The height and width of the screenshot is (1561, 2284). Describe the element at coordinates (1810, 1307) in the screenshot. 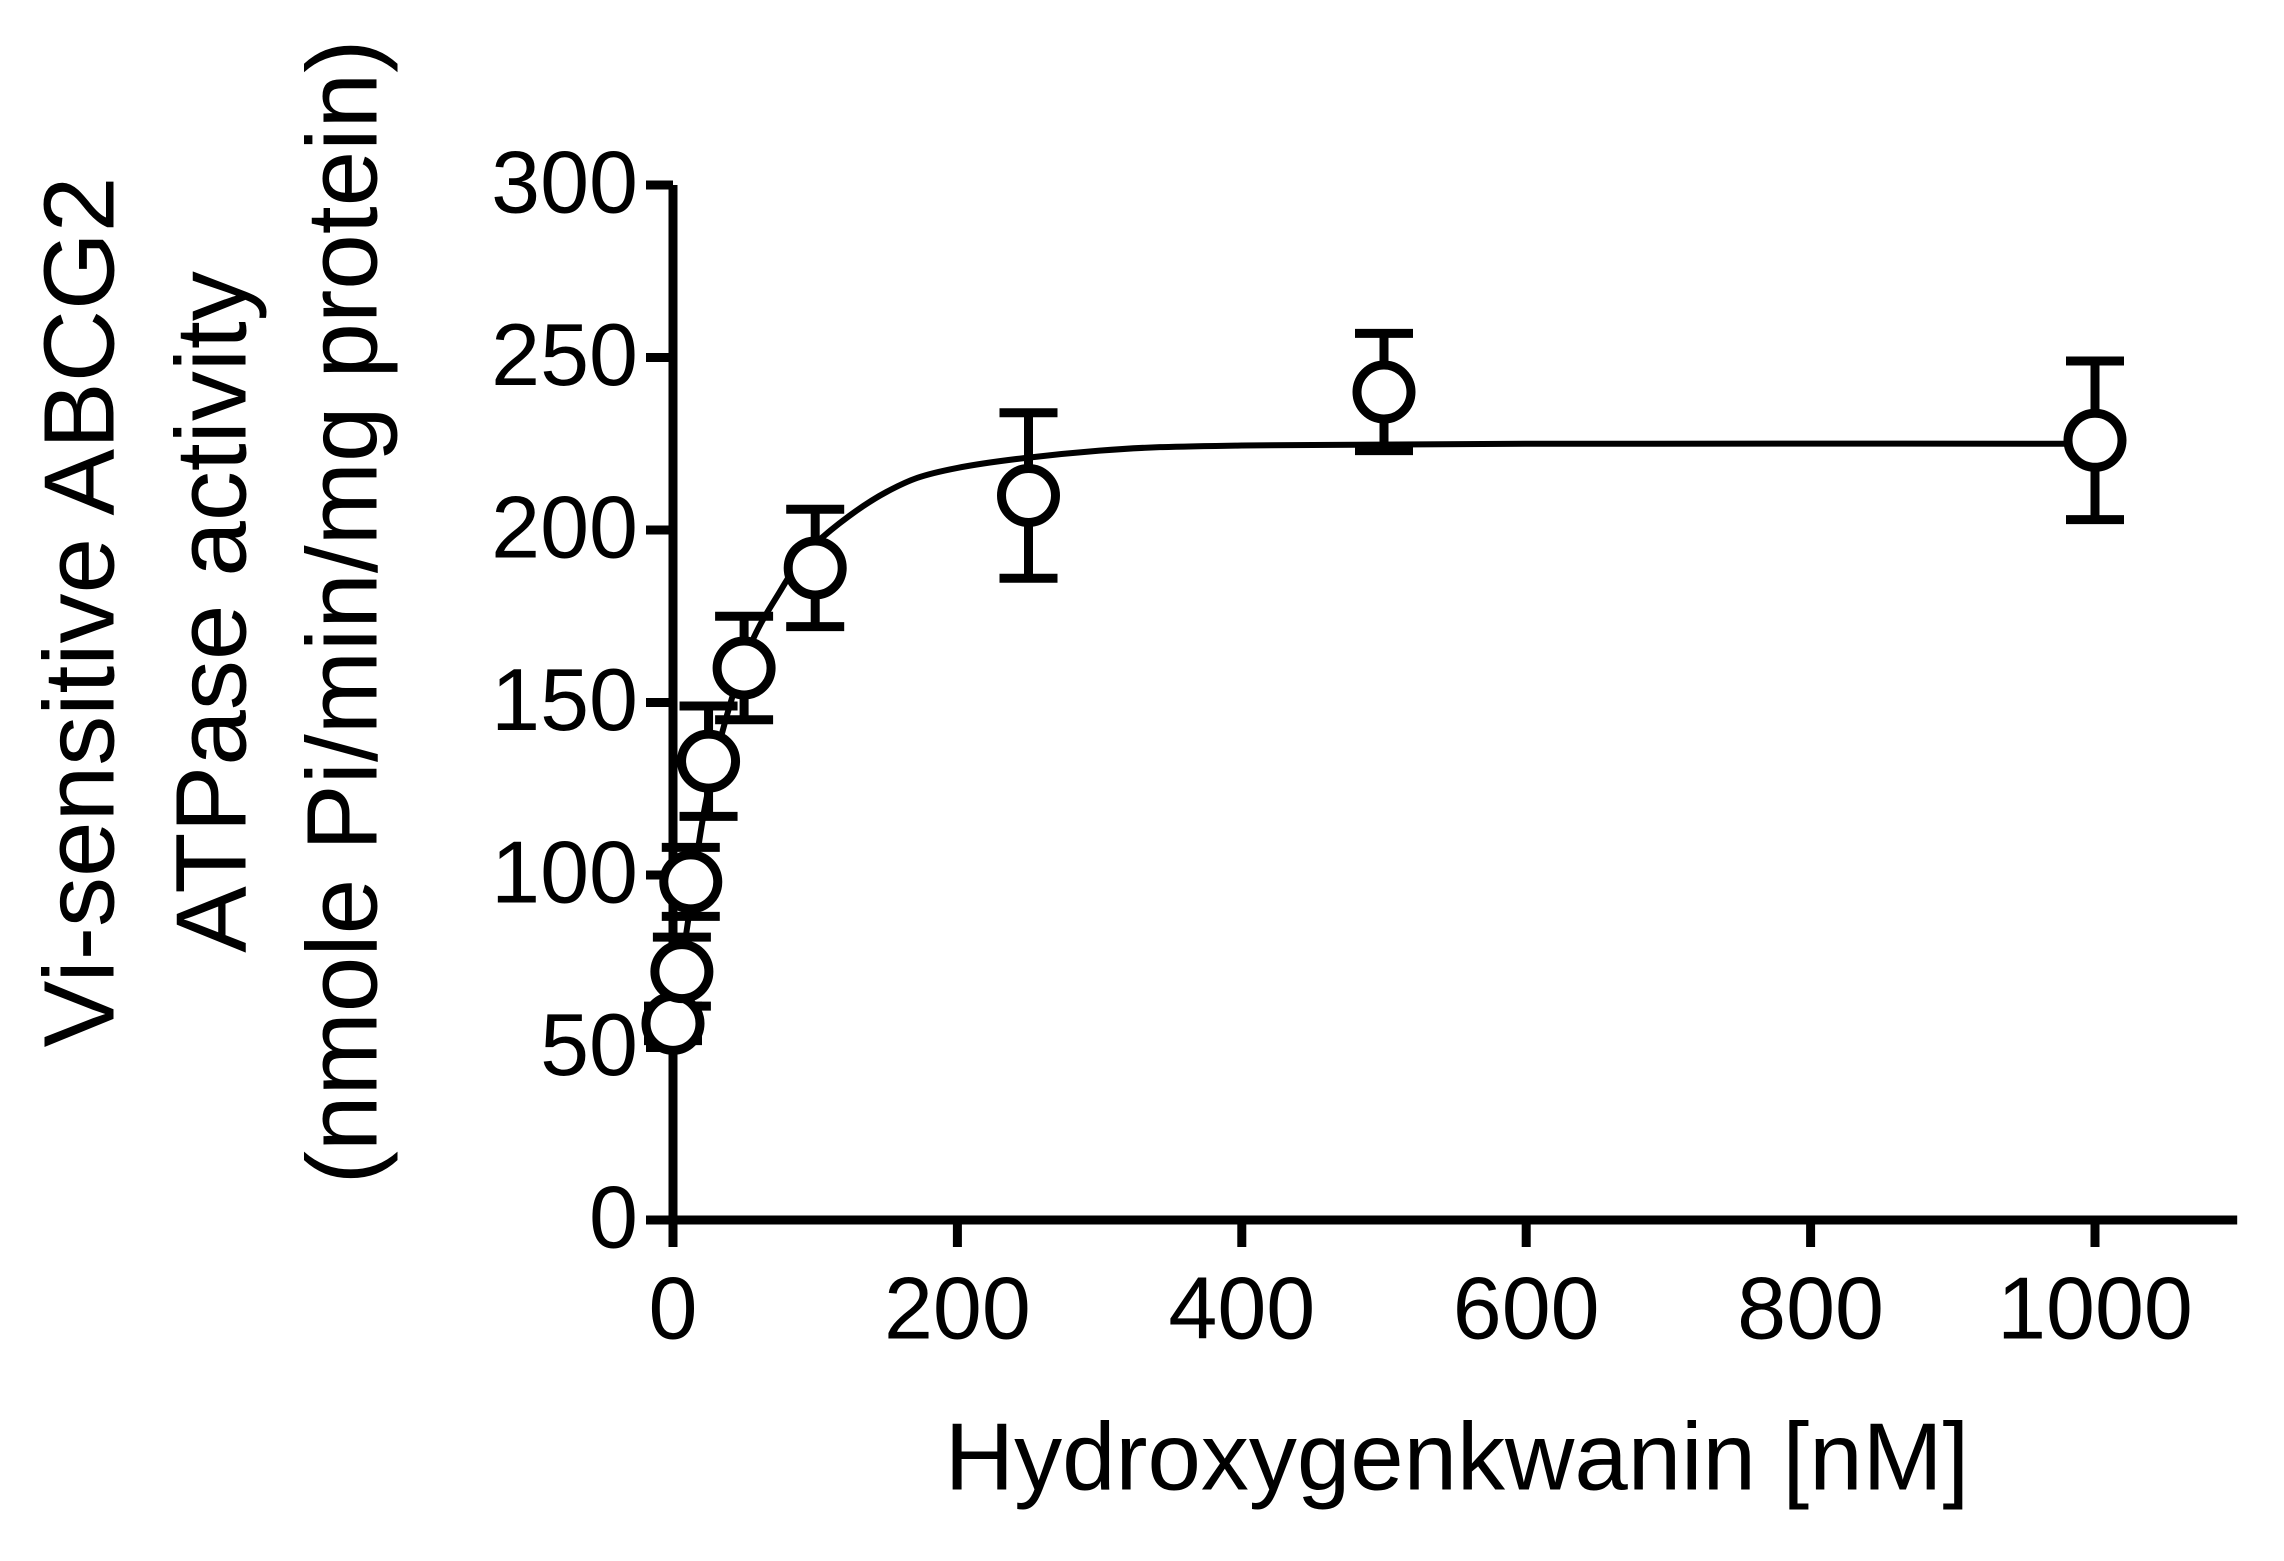

I see `x-tick-label: 800` at that location.